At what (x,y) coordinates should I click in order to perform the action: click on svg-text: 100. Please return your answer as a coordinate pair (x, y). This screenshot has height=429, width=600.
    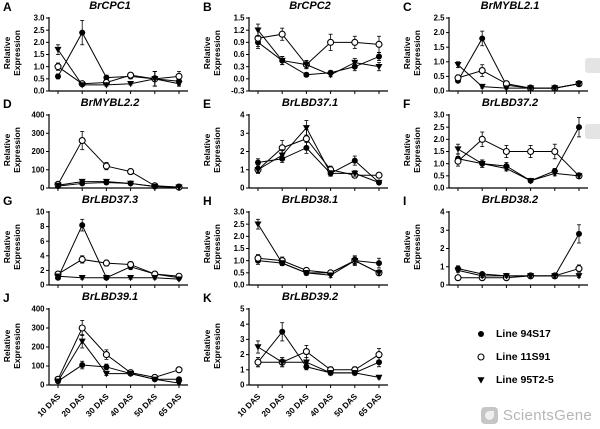
    Looking at the image, I should click on (38, 169).